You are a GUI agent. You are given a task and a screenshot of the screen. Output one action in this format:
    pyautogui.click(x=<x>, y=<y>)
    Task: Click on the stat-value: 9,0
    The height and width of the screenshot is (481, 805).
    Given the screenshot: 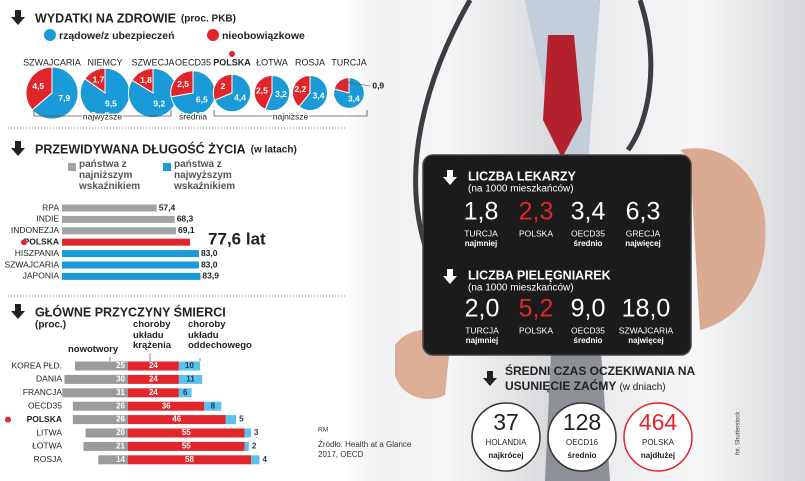 What is the action you would take?
    pyautogui.click(x=588, y=309)
    